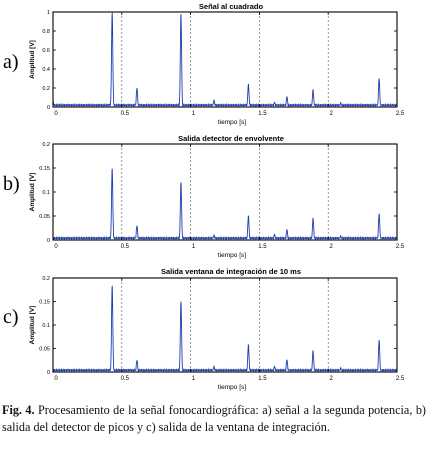  I want to click on panel-1-ytick-label: 0.4, so click(46, 70).